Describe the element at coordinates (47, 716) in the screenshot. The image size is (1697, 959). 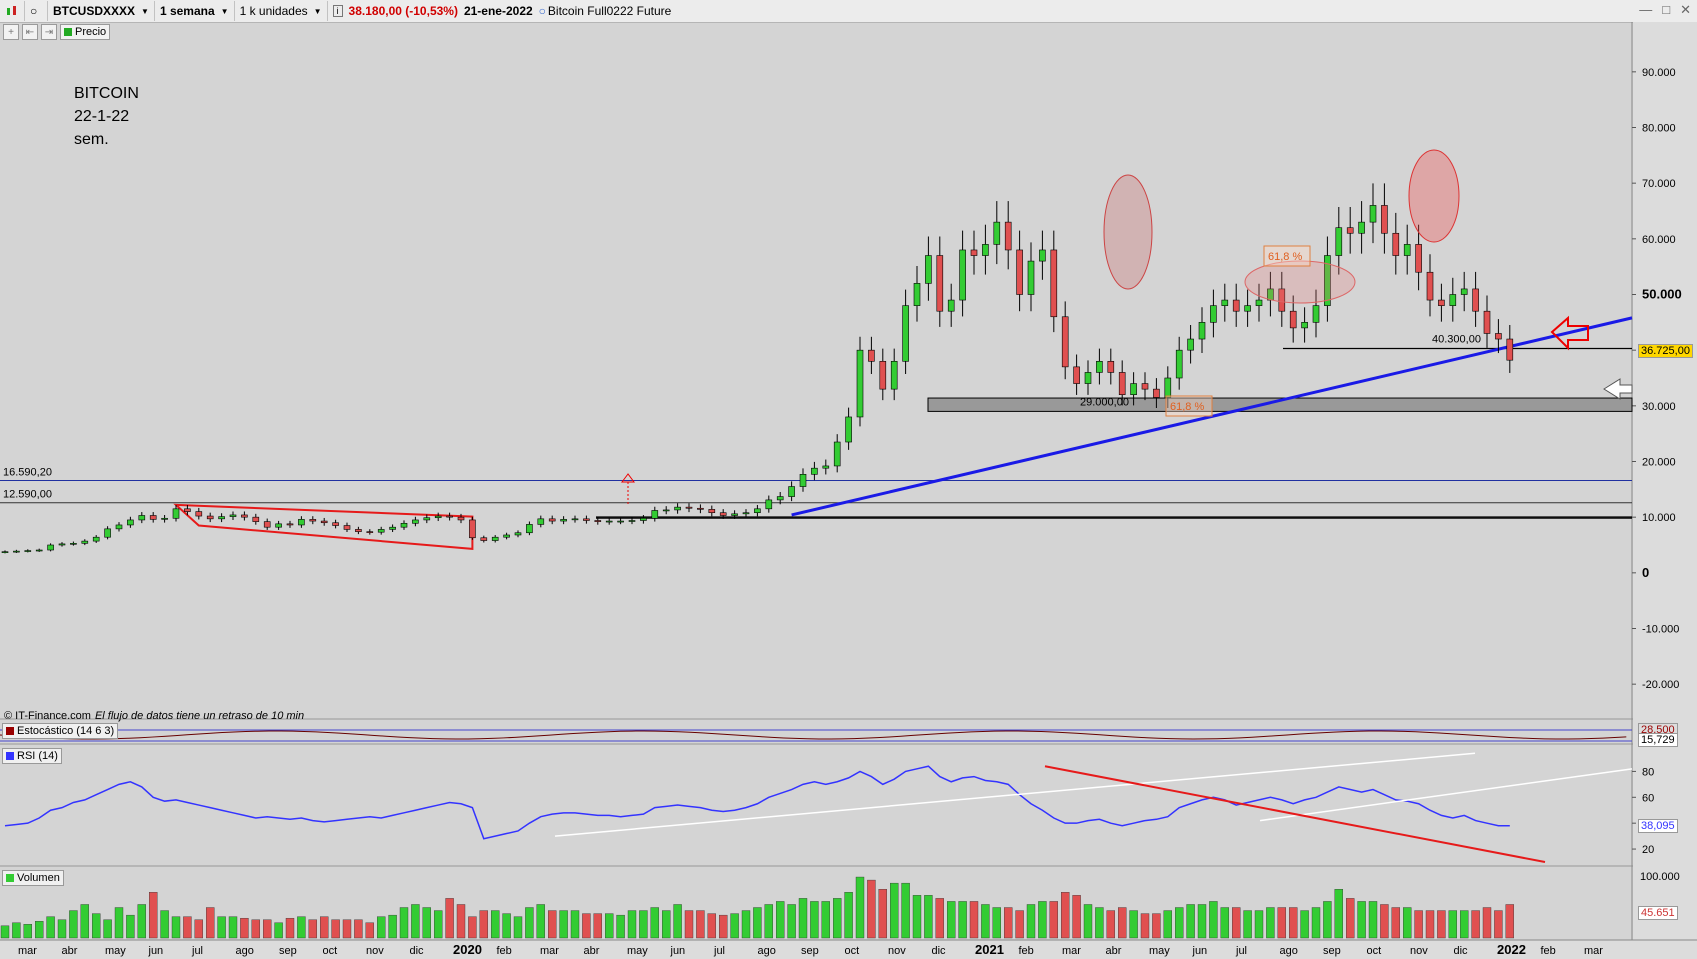
I see `source-label: © IT-Finance.com` at that location.